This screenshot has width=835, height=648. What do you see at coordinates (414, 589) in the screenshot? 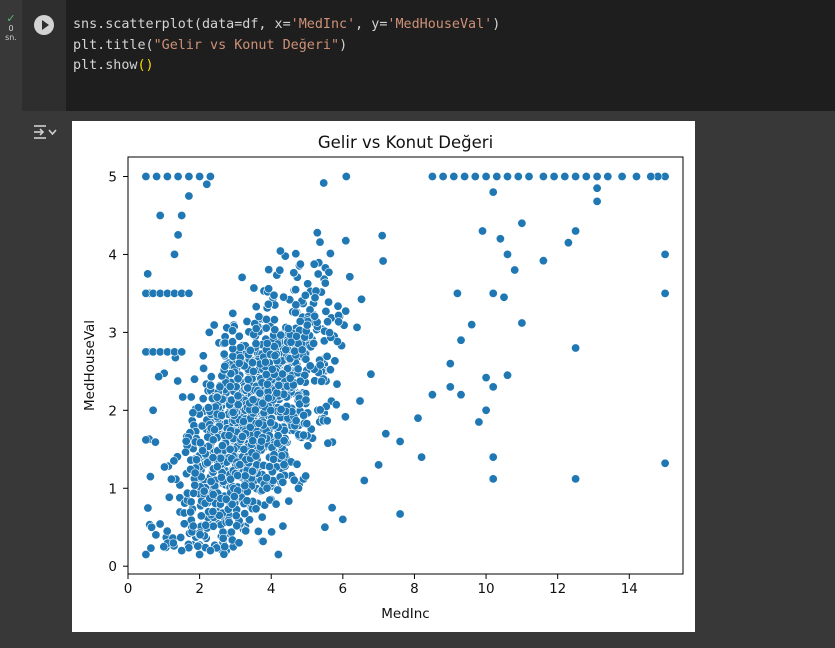
I see `x-tick-label: 8` at bounding box center [414, 589].